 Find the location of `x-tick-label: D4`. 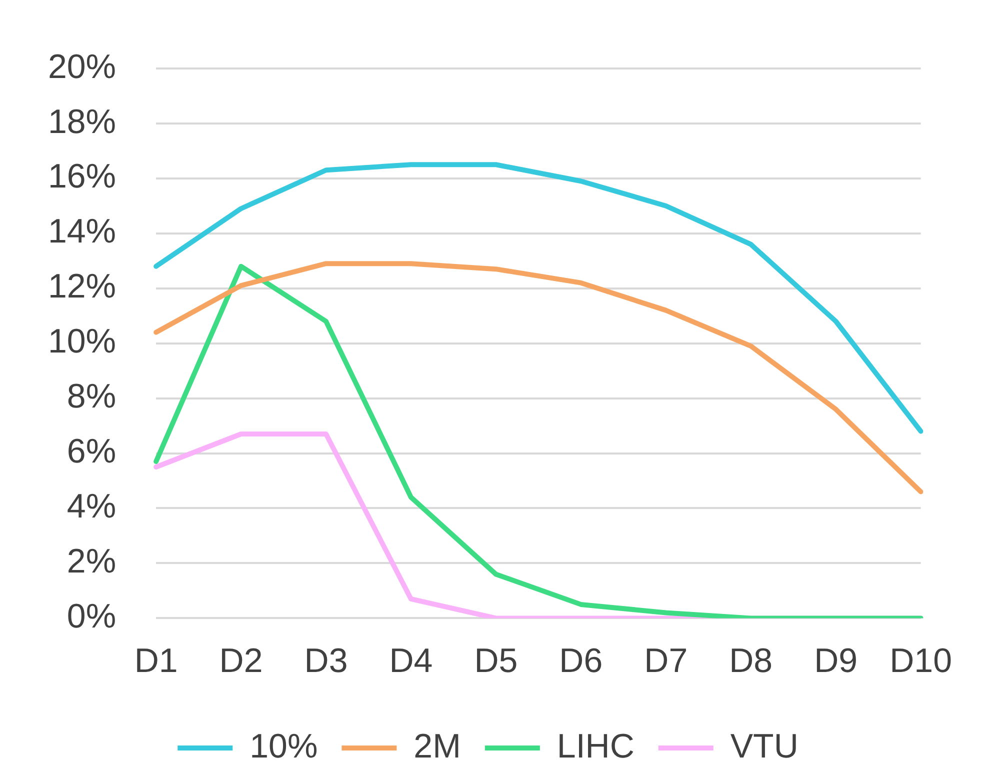

x-tick-label: D4 is located at coordinates (411, 661).